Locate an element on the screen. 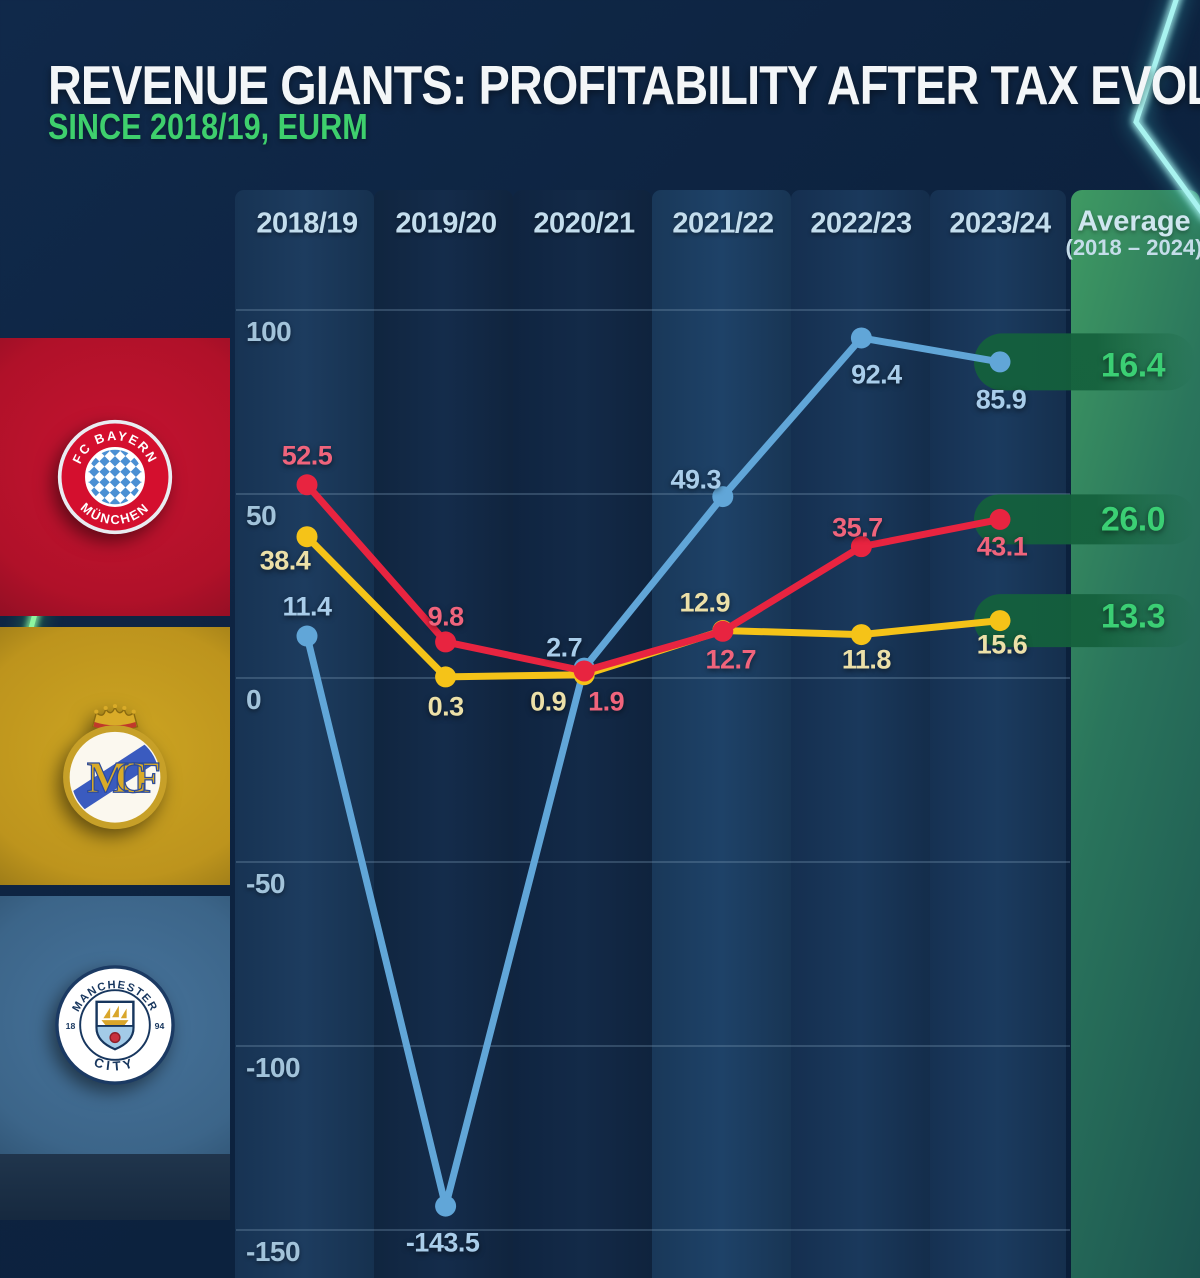 Image resolution: width=1200 pixels, height=1278 pixels. page-subtitle: SINCE 2018/19, EURM is located at coordinates (208, 126).